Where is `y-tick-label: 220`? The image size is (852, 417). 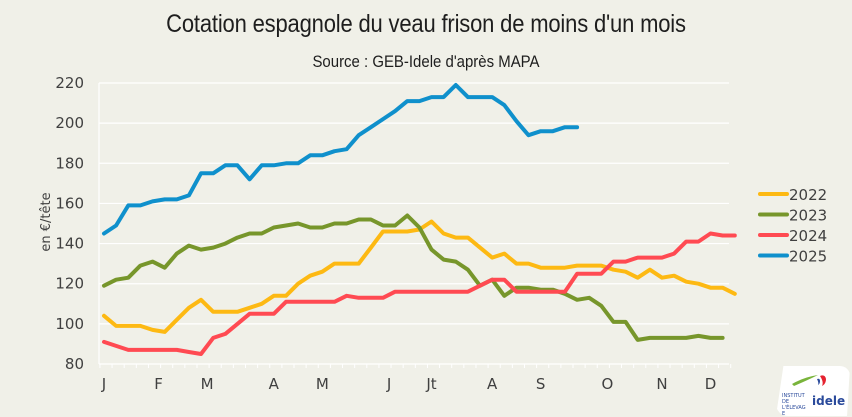 y-tick-label: 220 is located at coordinates (69, 83).